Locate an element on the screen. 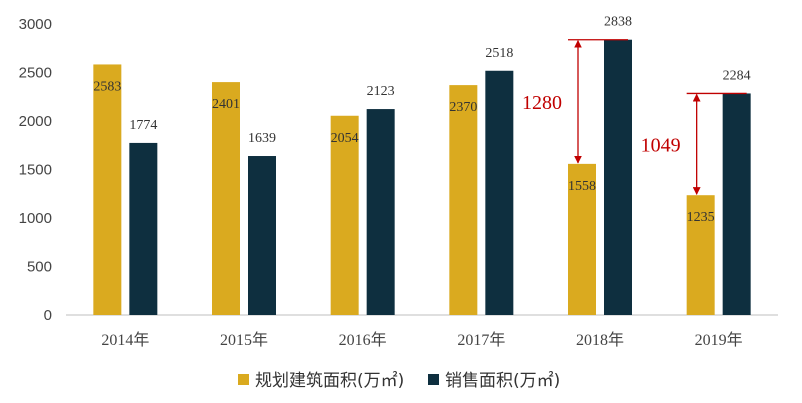 This screenshot has width=802, height=403. legend-label-0: 规划建筑面积(万㎡) is located at coordinates (329, 381).